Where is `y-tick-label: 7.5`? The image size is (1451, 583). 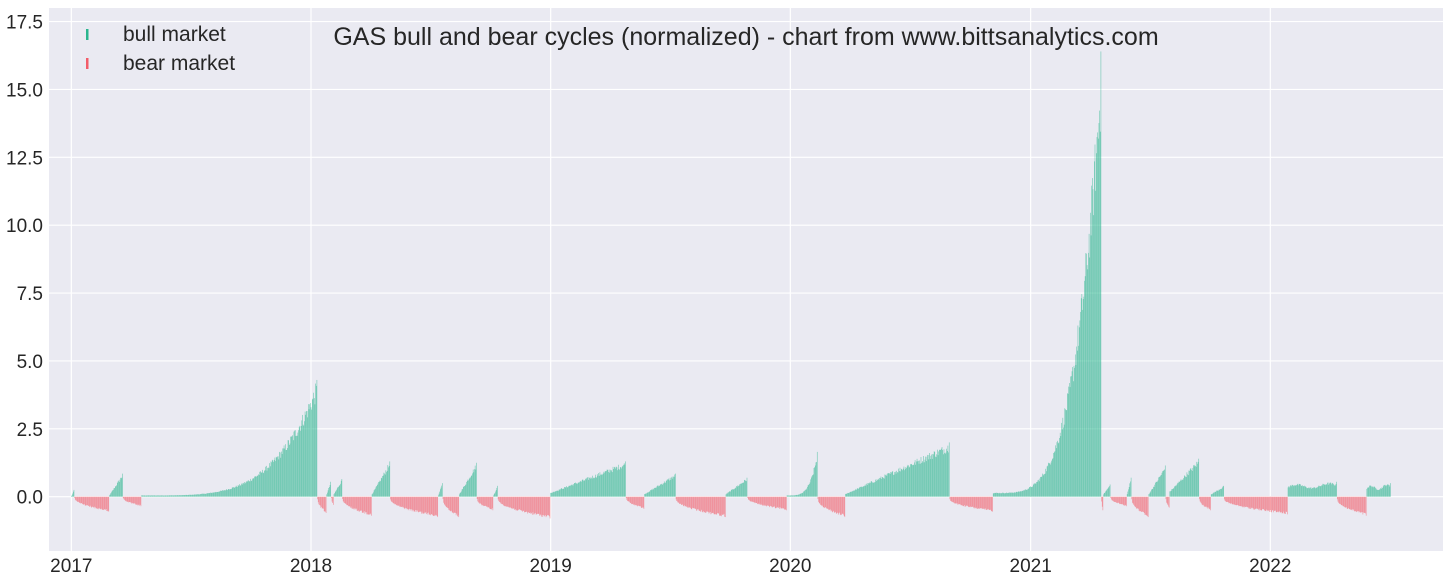
y-tick-label: 7.5 is located at coordinates (30, 294).